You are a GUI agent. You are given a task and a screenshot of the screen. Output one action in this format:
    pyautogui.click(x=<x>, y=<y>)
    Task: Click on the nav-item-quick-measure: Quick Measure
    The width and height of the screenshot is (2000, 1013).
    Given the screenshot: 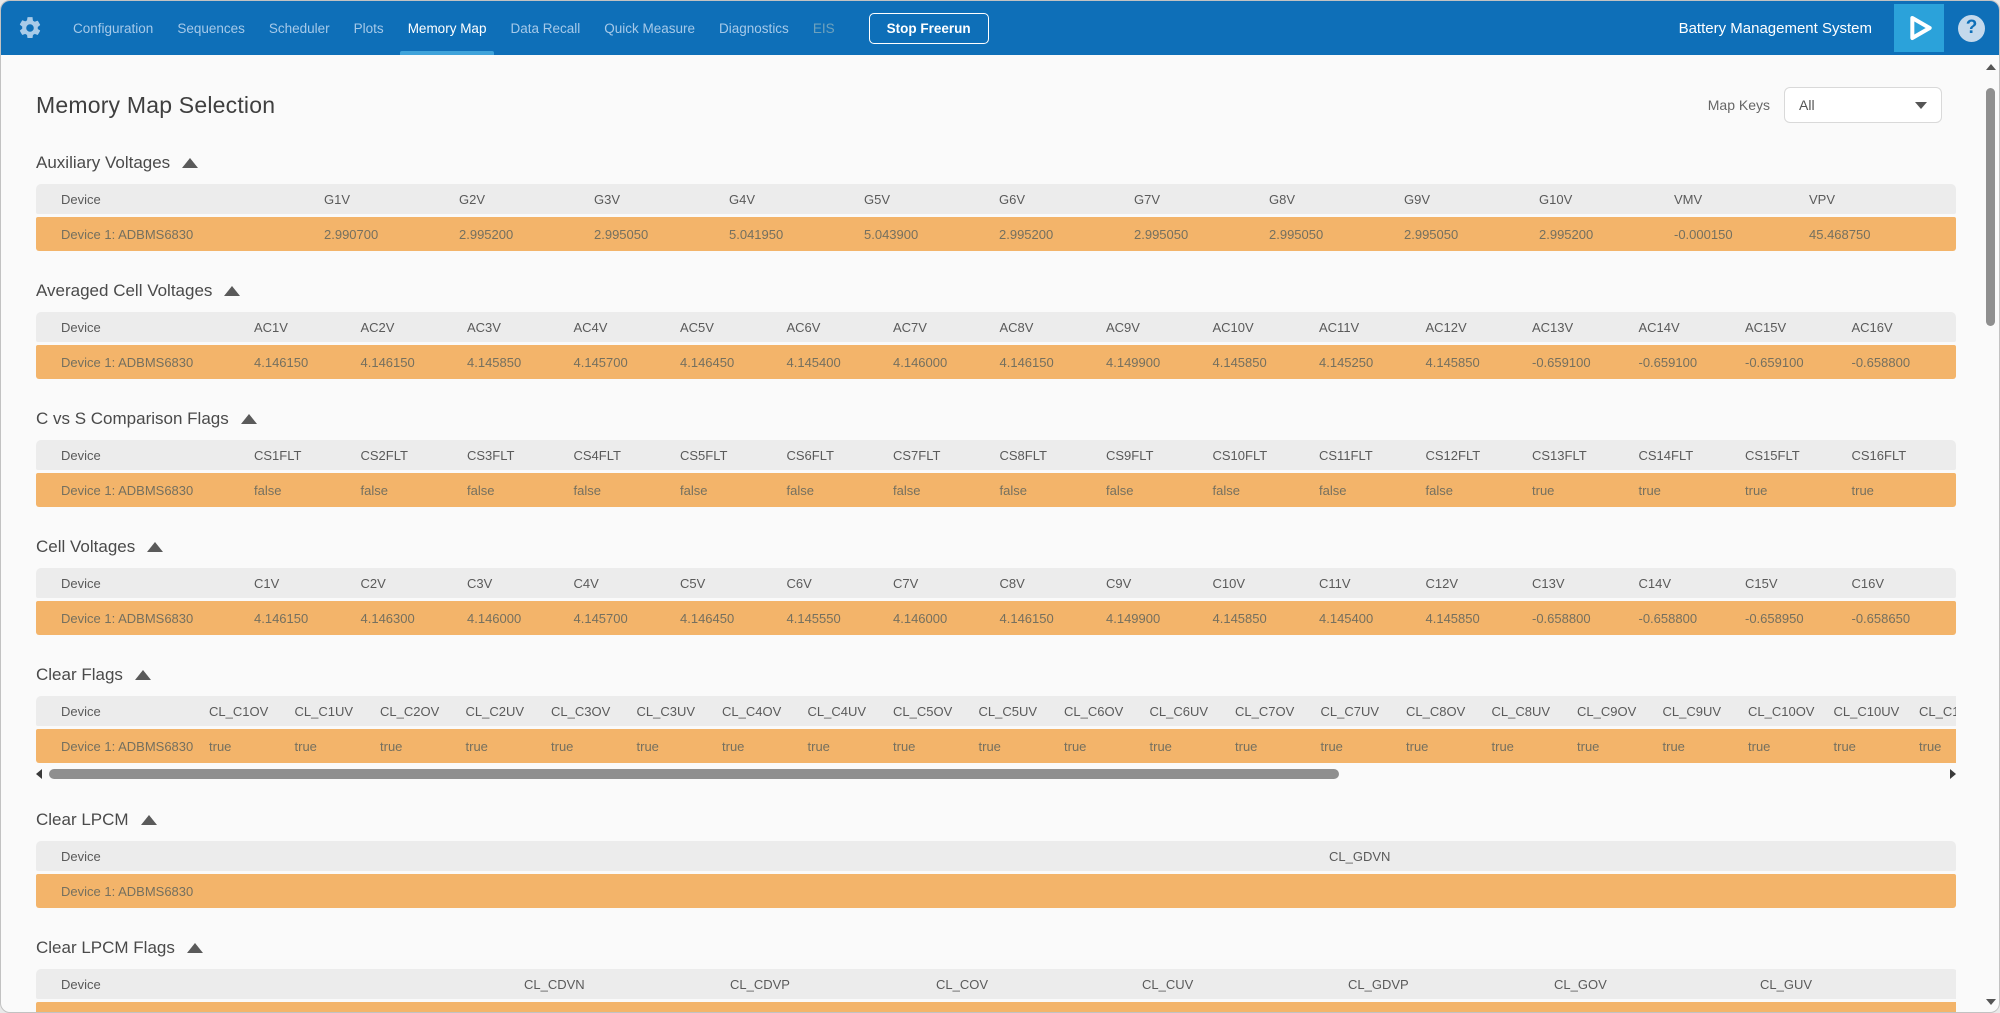 What is the action you would take?
    pyautogui.click(x=650, y=28)
    